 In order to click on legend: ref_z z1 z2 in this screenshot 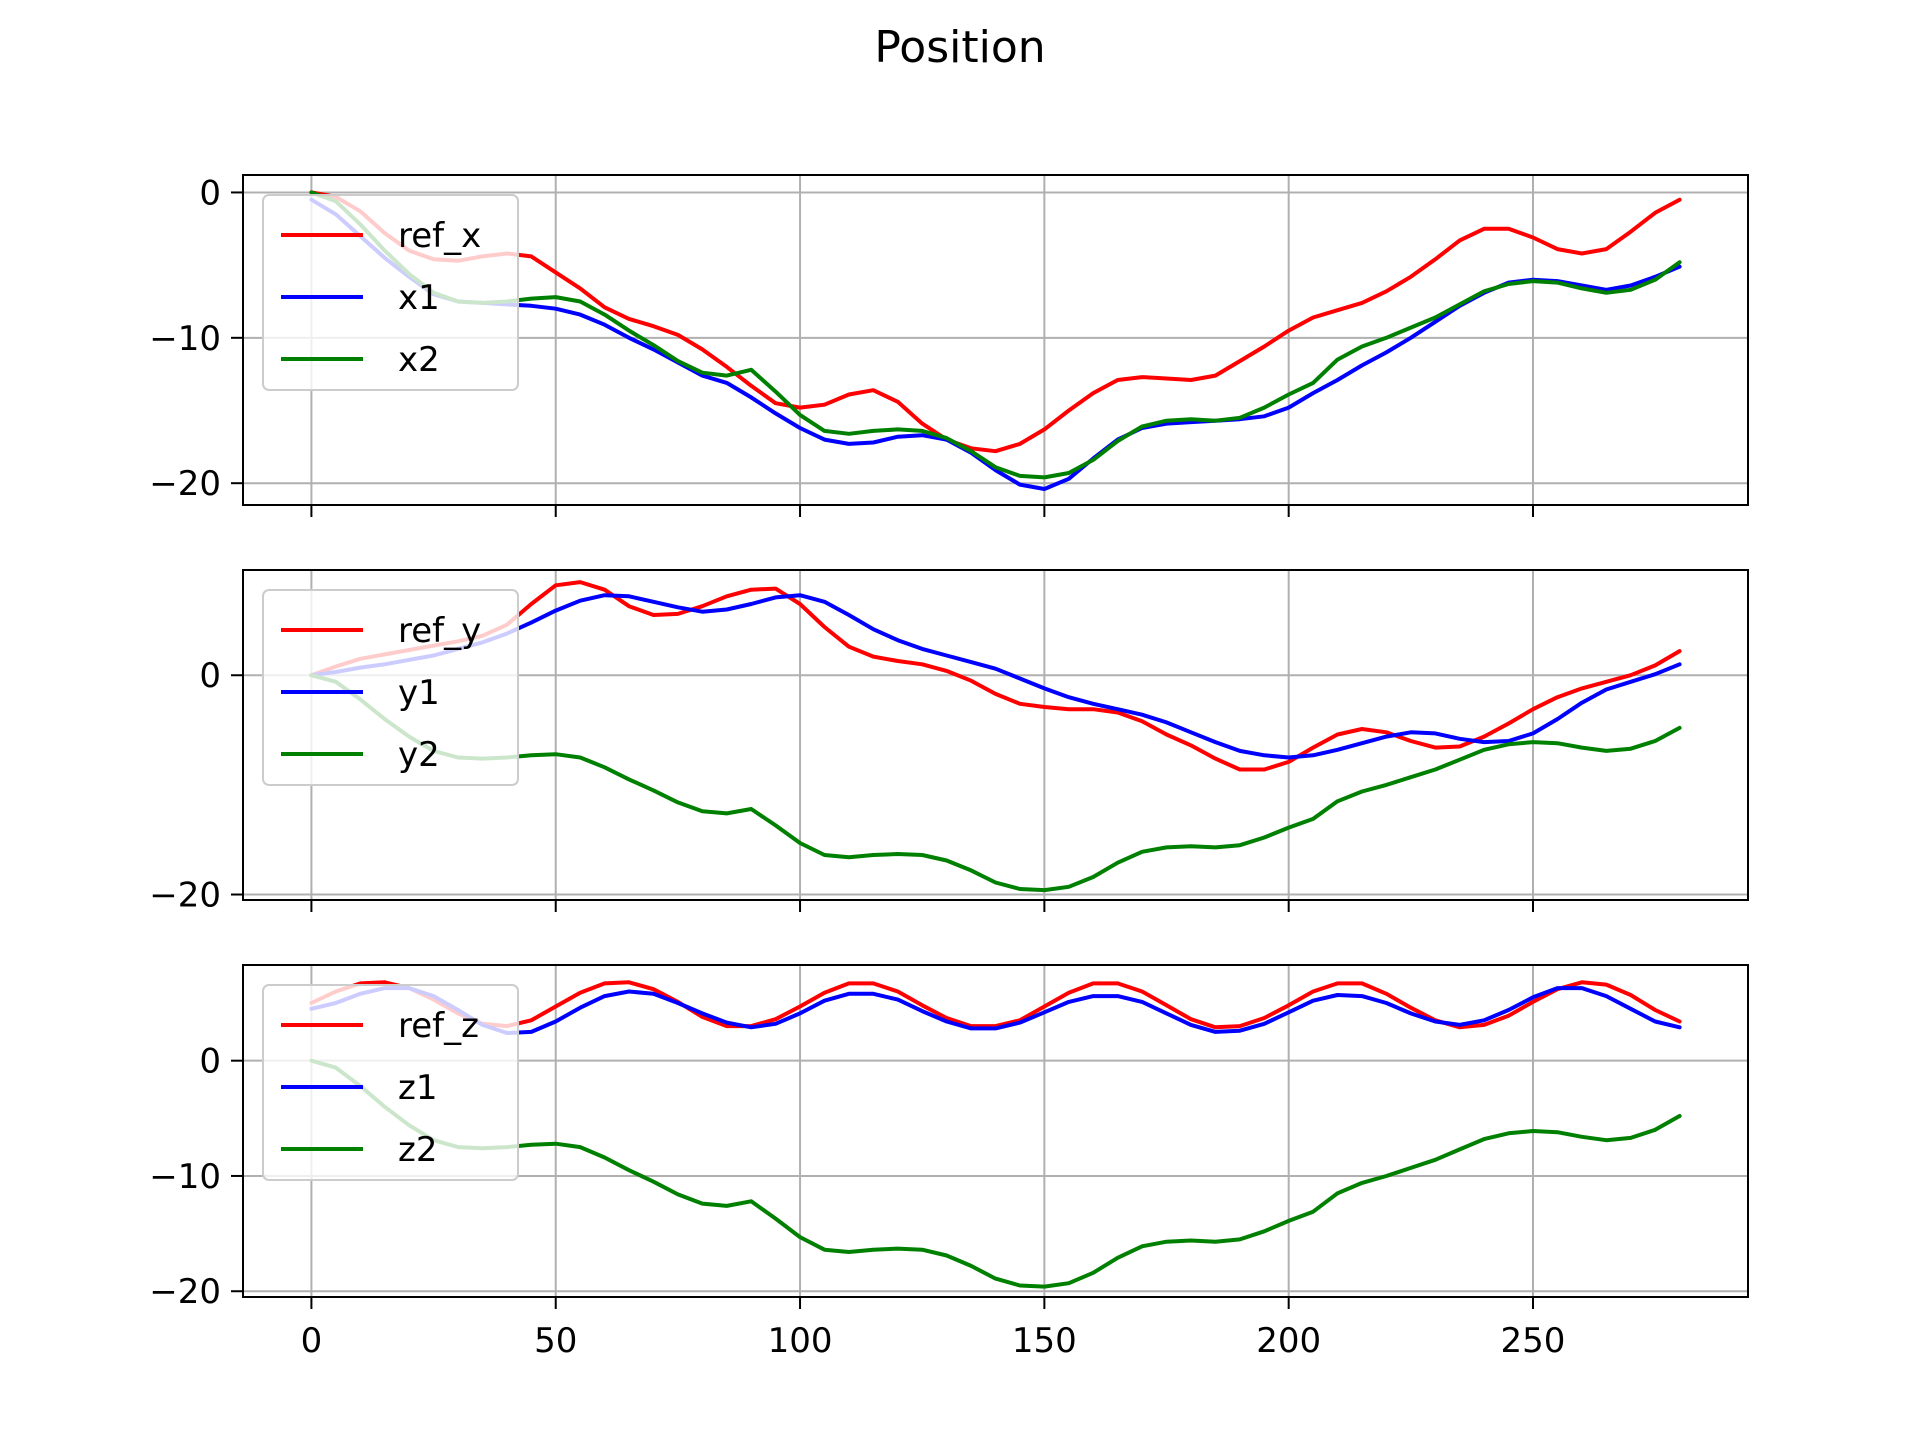, I will do `click(390, 1082)`.